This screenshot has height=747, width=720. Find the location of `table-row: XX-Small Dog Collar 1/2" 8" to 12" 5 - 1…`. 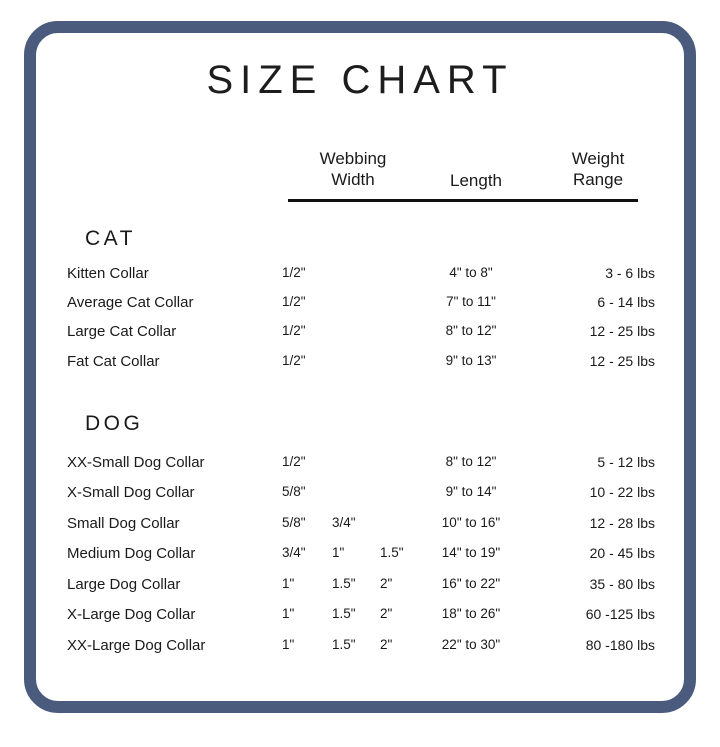

table-row: XX-Small Dog Collar 1/2" 8" to 12" 5 - 1… is located at coordinates (362, 464).